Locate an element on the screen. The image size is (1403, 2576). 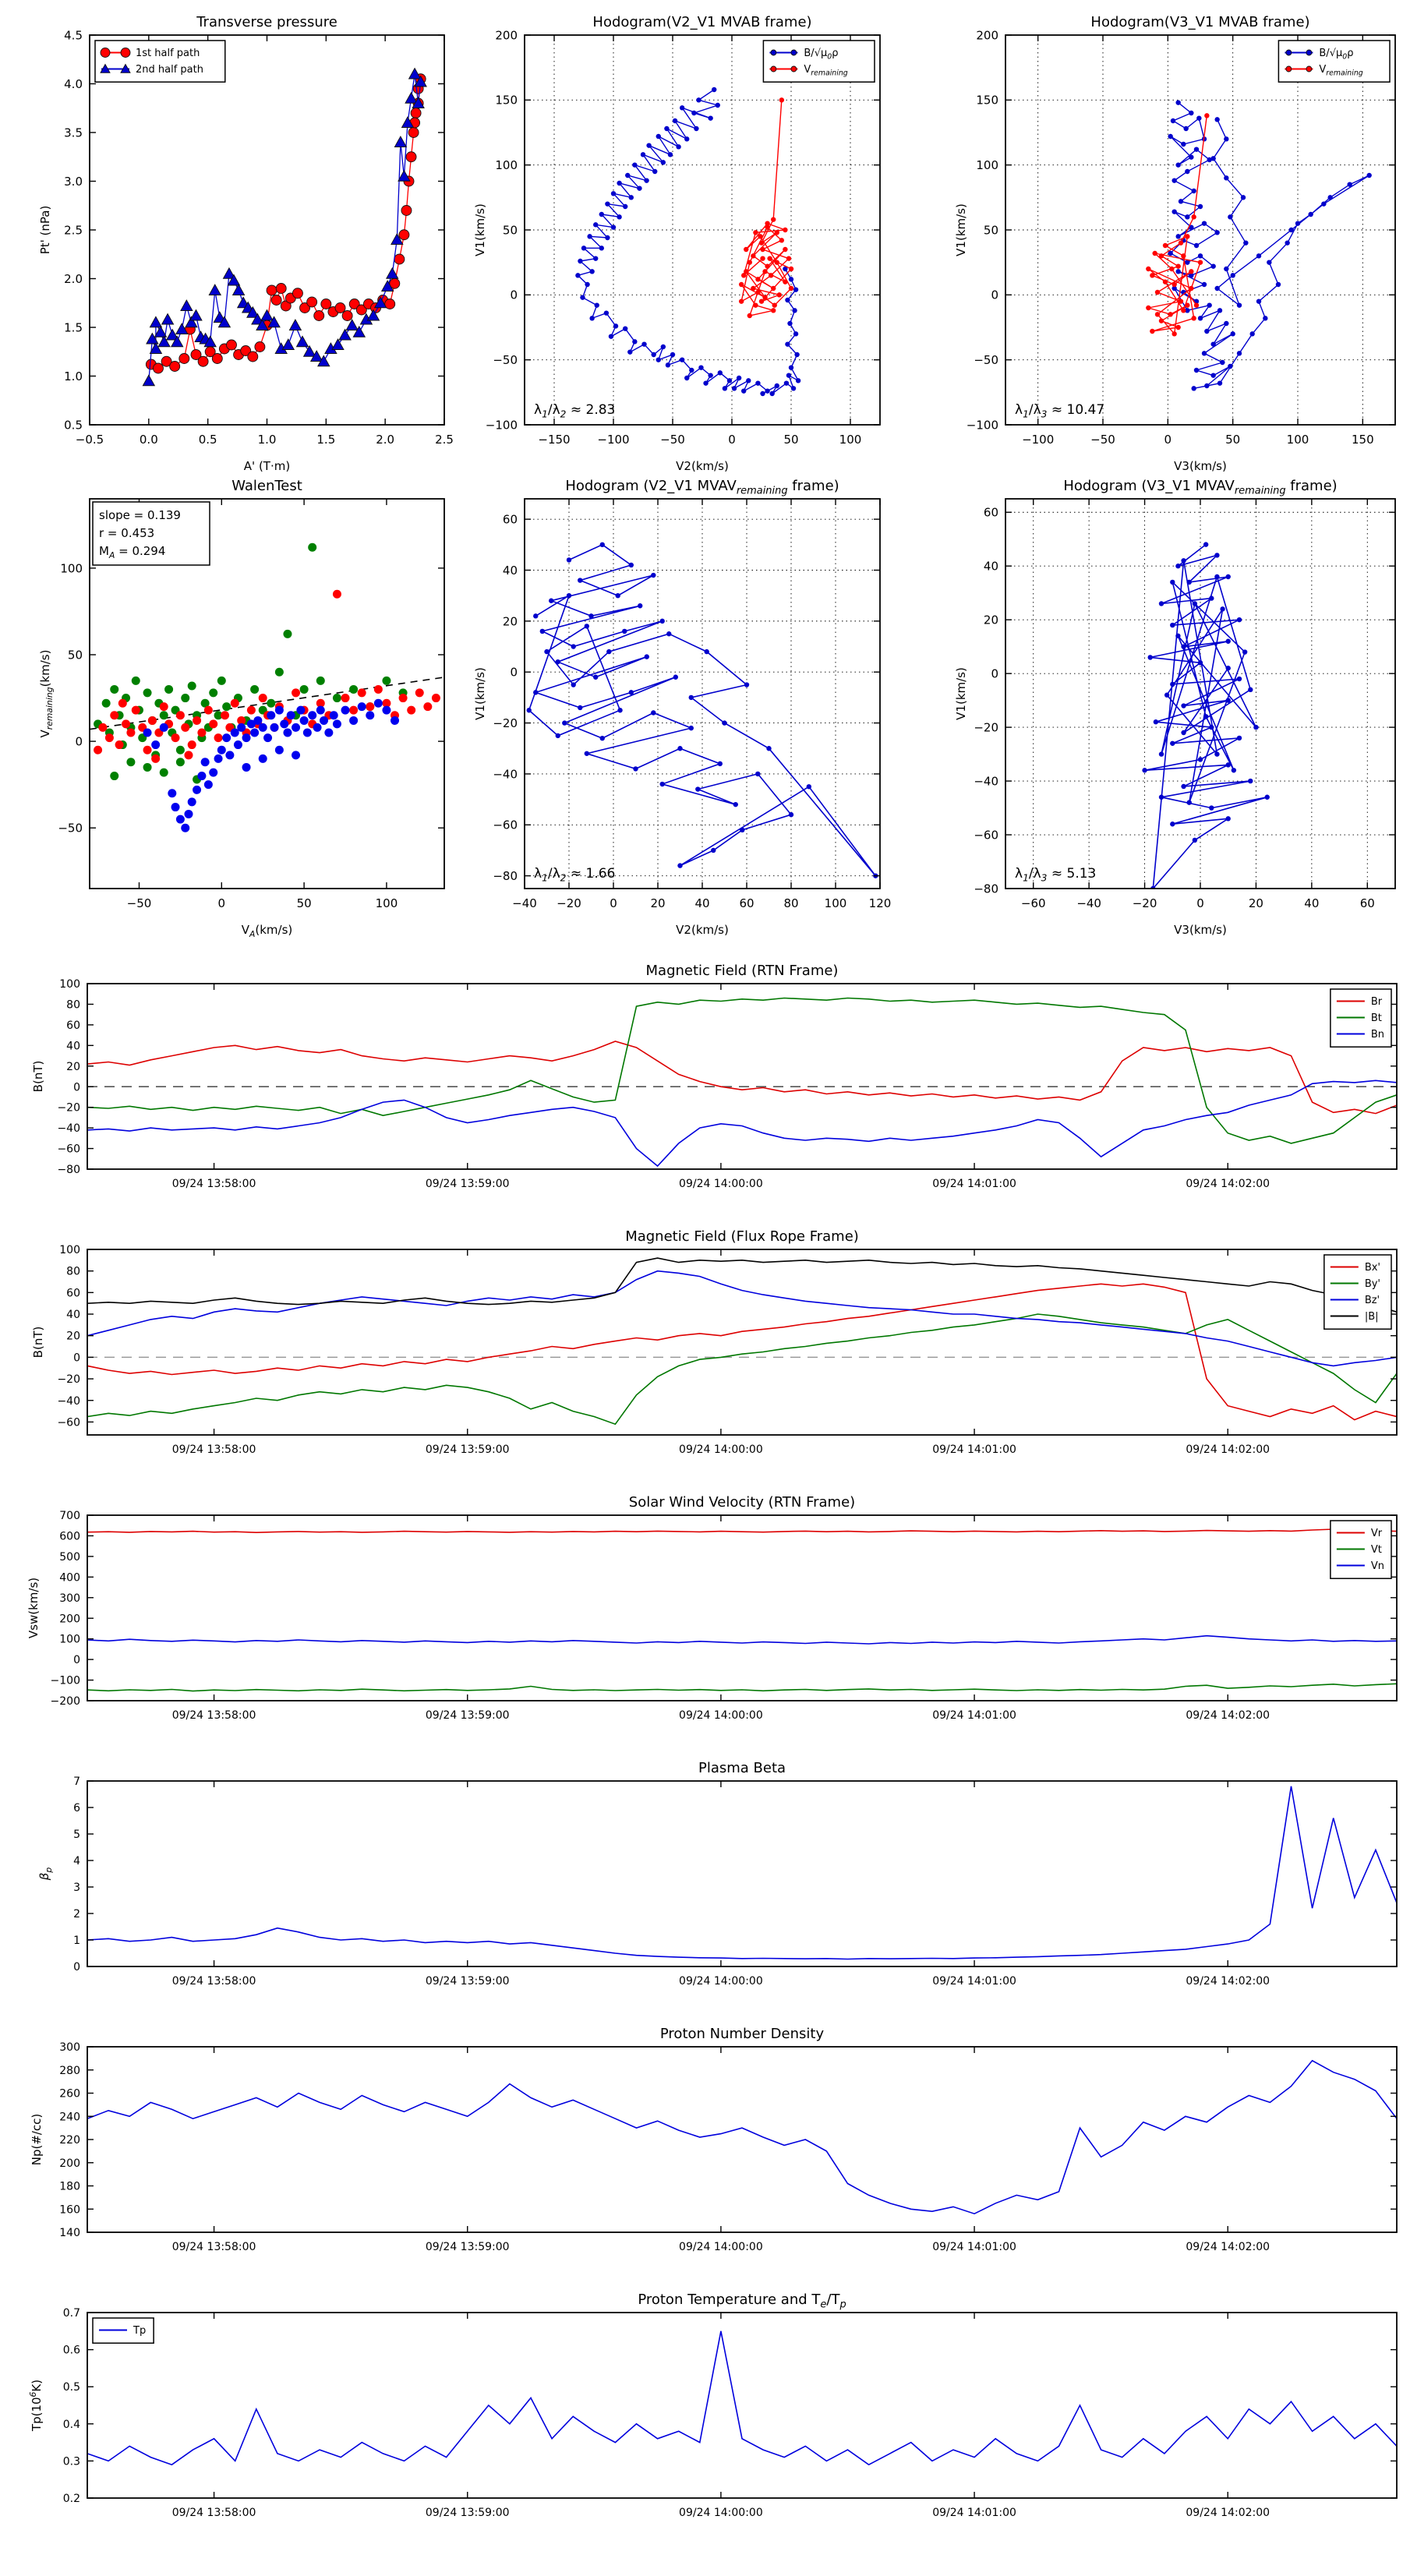
y-tick-label: 60 is located at coordinates (73, 1025).